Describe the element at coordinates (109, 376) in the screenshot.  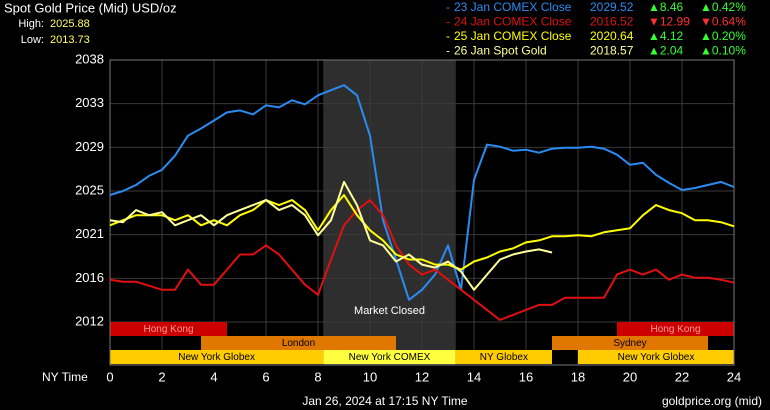
I see `x-tick-label: 0` at that location.